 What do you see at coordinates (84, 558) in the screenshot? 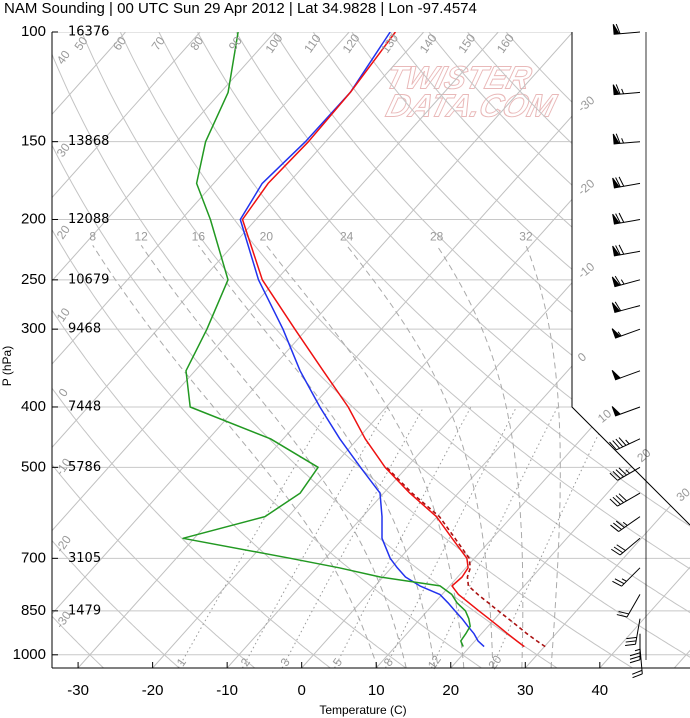
I see `height-label: 3105` at bounding box center [84, 558].